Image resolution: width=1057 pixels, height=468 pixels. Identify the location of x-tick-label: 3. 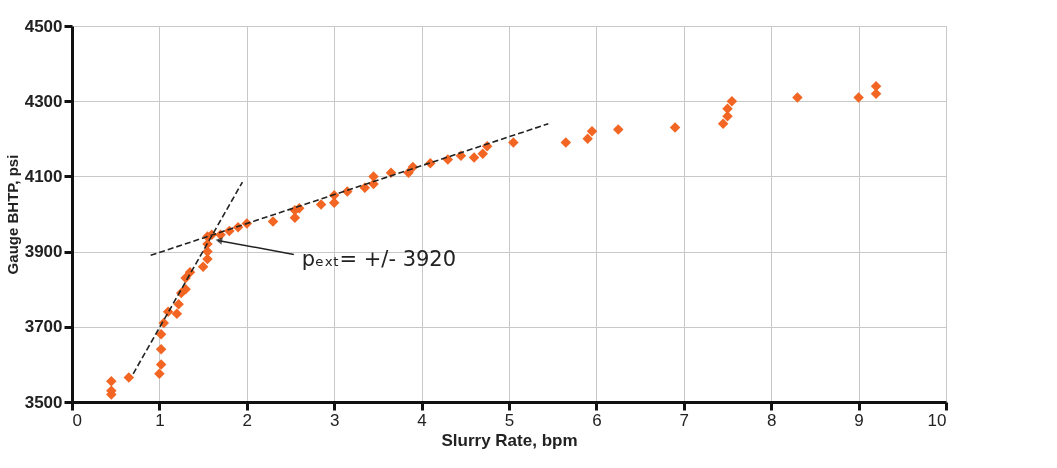
(334, 420).